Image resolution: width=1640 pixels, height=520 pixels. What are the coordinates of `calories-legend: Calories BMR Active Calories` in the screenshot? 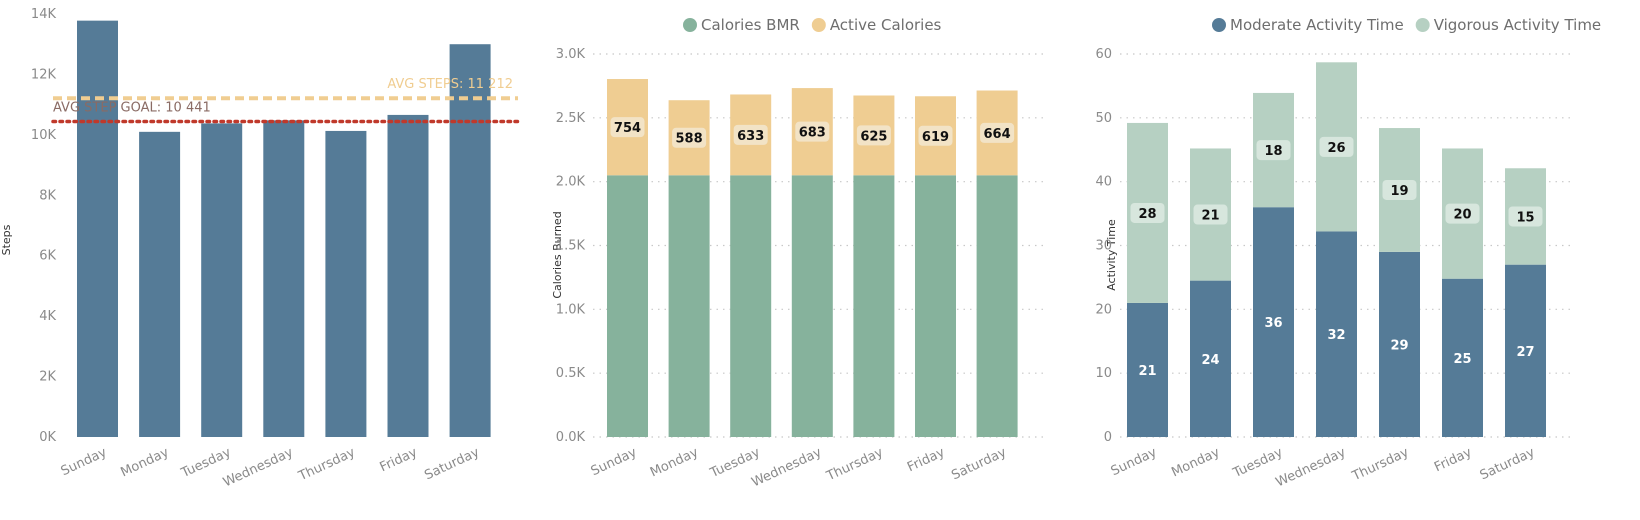 It's located at (812, 25).